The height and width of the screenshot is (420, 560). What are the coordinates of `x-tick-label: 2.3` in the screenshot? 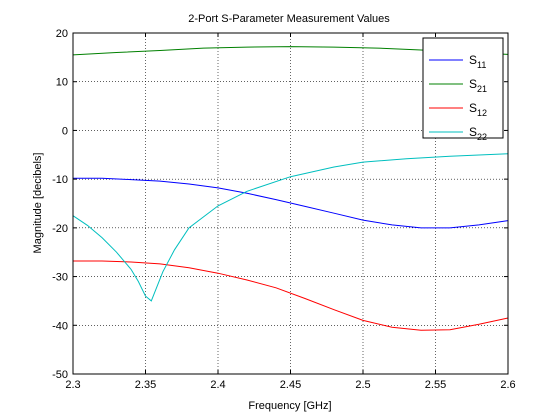 It's located at (72, 385).